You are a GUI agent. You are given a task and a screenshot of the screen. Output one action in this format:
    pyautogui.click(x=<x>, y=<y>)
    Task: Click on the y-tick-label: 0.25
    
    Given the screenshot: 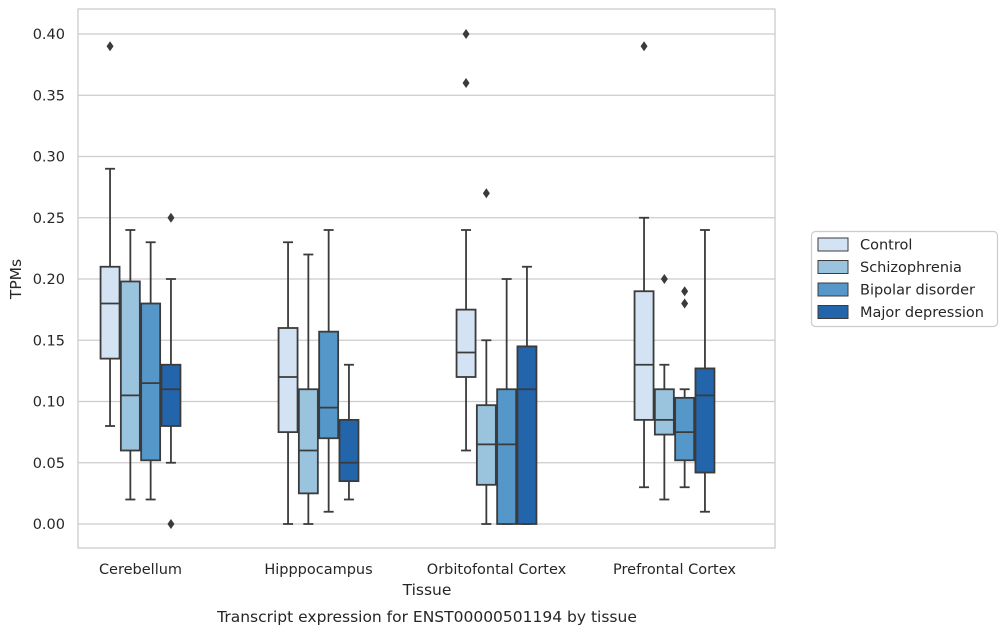 What is the action you would take?
    pyautogui.click(x=49, y=219)
    